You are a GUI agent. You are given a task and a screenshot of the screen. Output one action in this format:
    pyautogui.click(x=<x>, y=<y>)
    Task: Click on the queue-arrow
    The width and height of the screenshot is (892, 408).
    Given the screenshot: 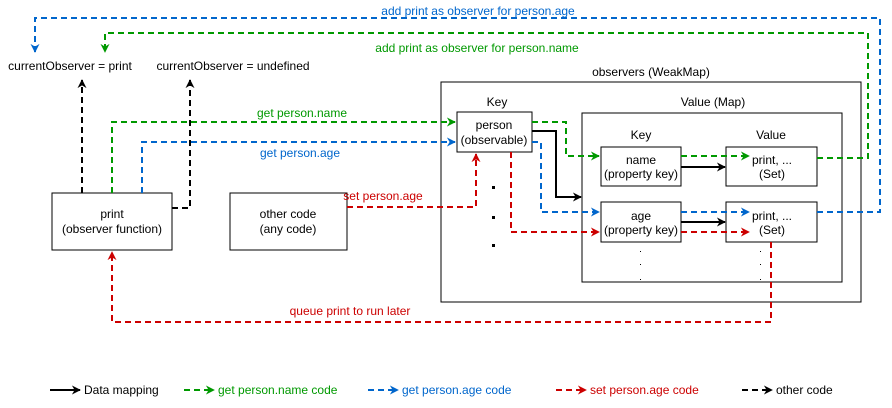 What is the action you would take?
    pyautogui.click(x=439, y=282)
    